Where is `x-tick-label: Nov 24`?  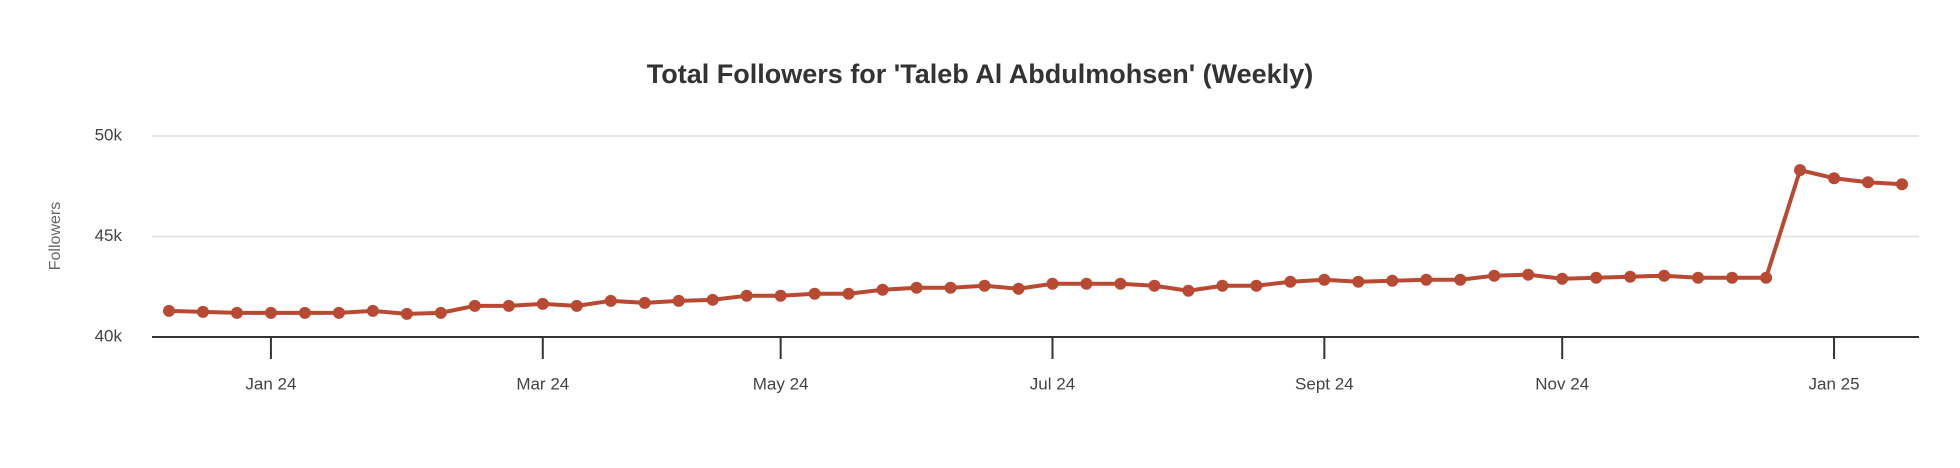 x-tick-label: Nov 24 is located at coordinates (1562, 383).